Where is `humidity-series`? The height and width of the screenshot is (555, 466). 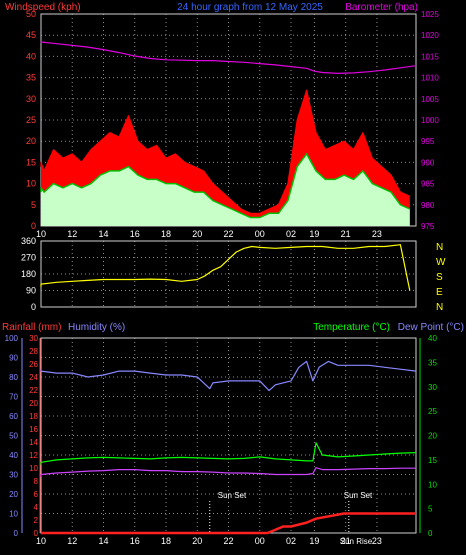 humidity-series is located at coordinates (228, 376).